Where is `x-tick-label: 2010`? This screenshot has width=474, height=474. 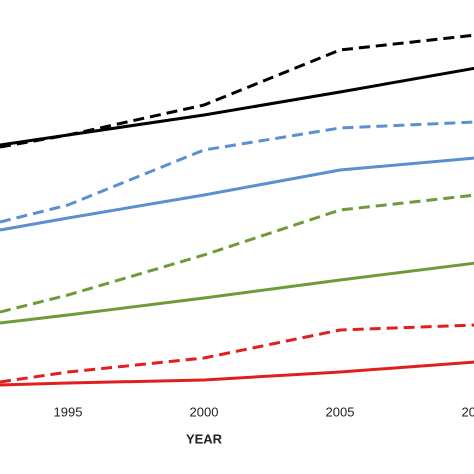
x-tick-label: 2010 is located at coordinates (468, 411).